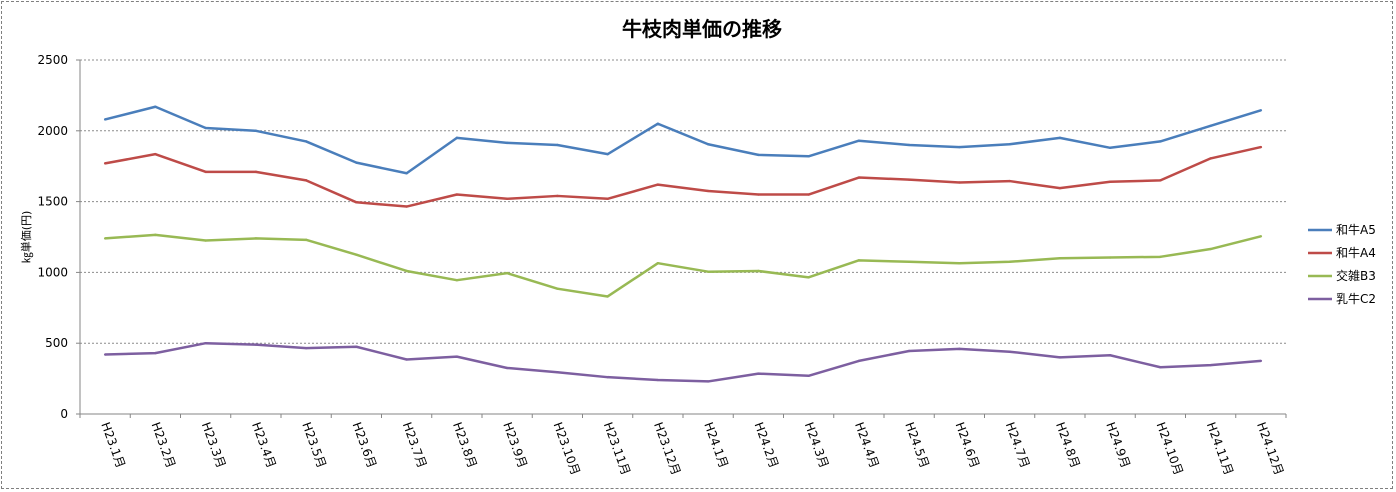 The width and height of the screenshot is (1396, 492). I want to click on x-tick-label: H23.12月, so click(667, 448).